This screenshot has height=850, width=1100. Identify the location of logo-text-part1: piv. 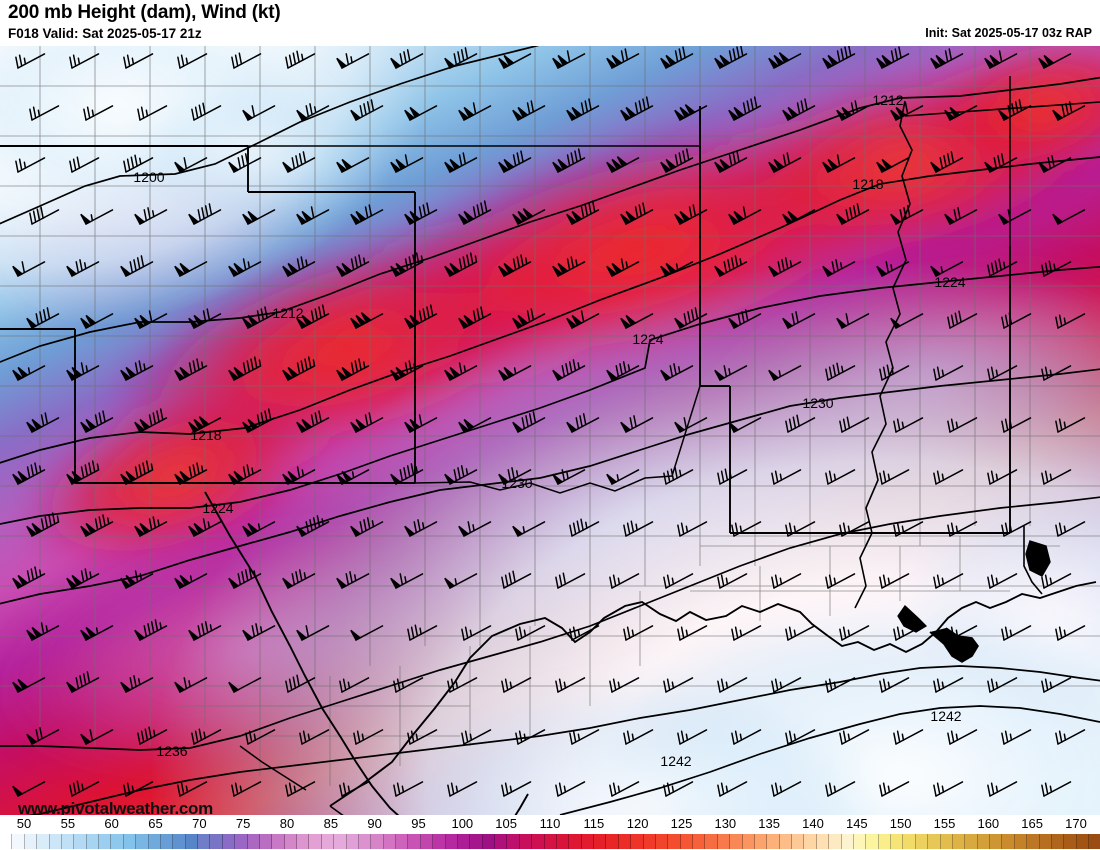
(832, 812).